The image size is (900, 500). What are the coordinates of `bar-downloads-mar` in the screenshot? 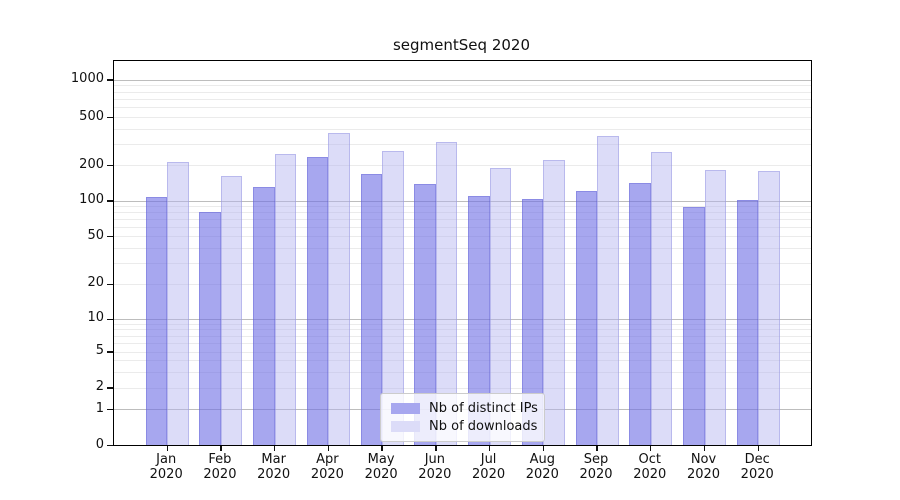 It's located at (285, 299).